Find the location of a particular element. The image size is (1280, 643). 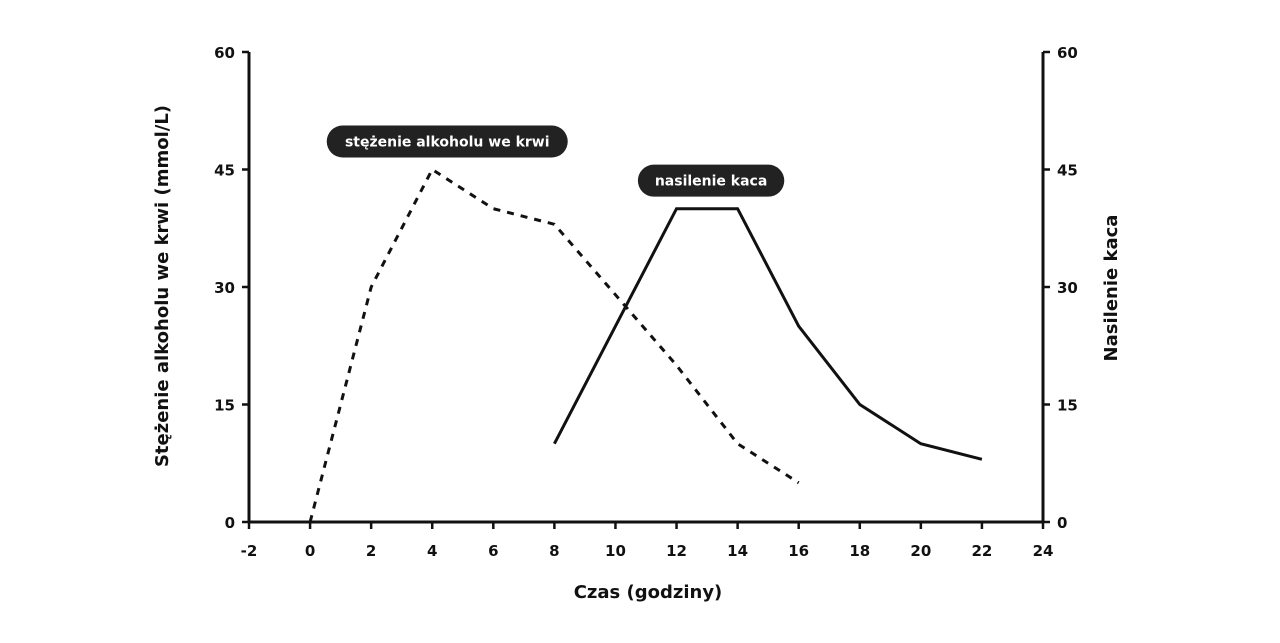

x-tick-label: 4 is located at coordinates (432, 551).